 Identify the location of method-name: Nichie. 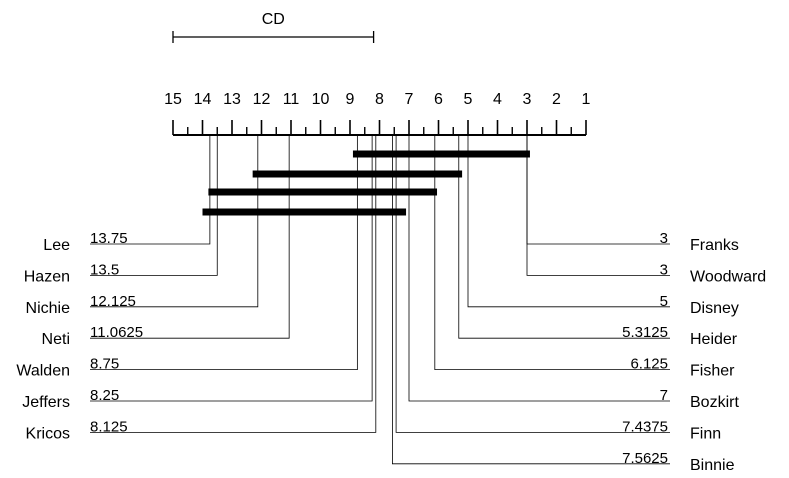
(48, 308).